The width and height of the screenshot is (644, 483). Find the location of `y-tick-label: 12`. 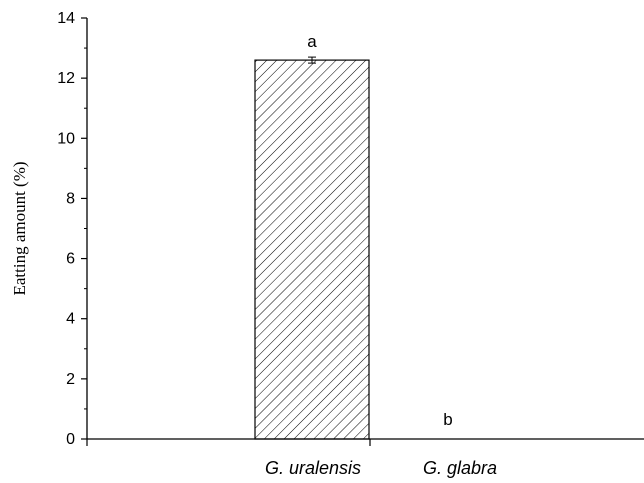

y-tick-label: 12 is located at coordinates (66, 78).